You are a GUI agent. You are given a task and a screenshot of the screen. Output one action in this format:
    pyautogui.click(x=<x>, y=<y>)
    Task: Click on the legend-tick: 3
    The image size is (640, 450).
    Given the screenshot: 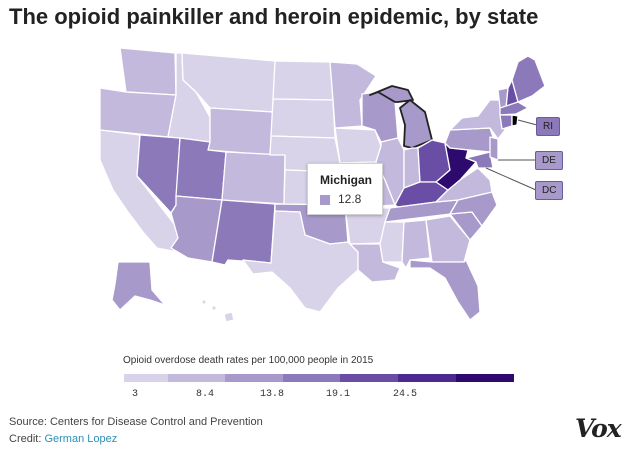 What is the action you would take?
    pyautogui.click(x=135, y=394)
    